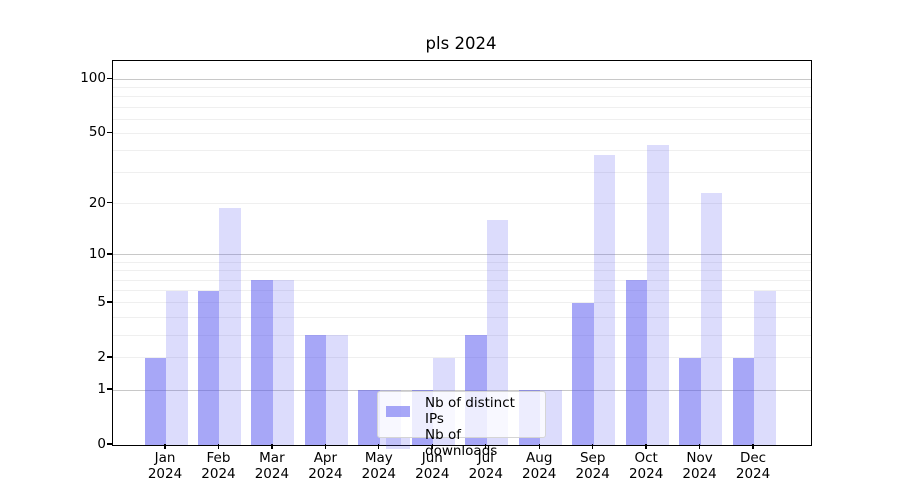  Describe the element at coordinates (753, 466) in the screenshot. I see `x-tick-label: Dec 2024` at that location.